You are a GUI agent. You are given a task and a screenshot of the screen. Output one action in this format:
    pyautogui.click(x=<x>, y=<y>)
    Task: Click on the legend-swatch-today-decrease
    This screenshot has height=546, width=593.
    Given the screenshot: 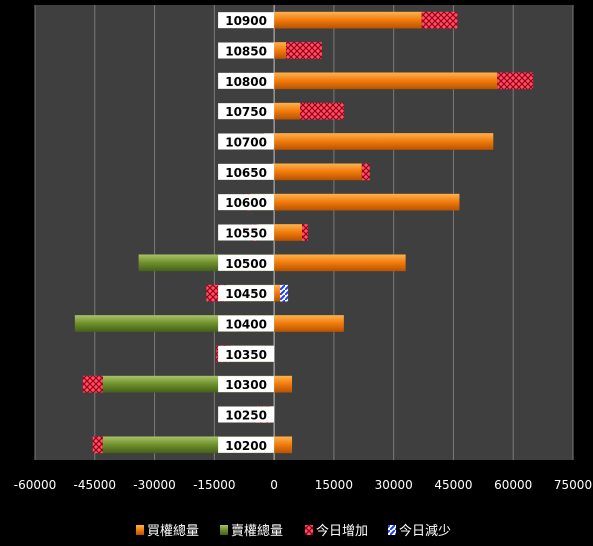 What is the action you would take?
    pyautogui.click(x=392, y=530)
    